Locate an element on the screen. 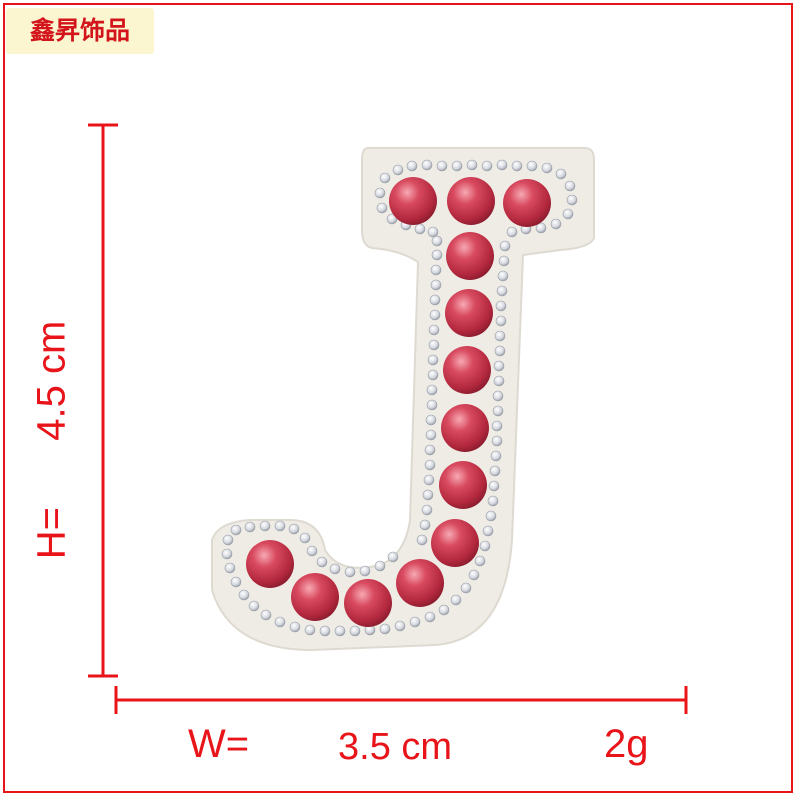 Image resolution: width=800 pixels, height=800 pixels. width-dimension-line is located at coordinates (401, 700).